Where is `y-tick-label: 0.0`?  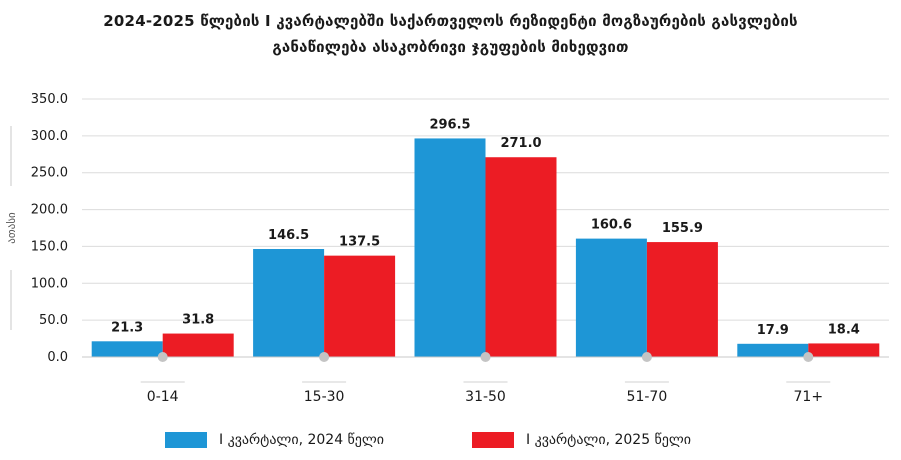 y-tick-label: 0.0 is located at coordinates (57, 357).